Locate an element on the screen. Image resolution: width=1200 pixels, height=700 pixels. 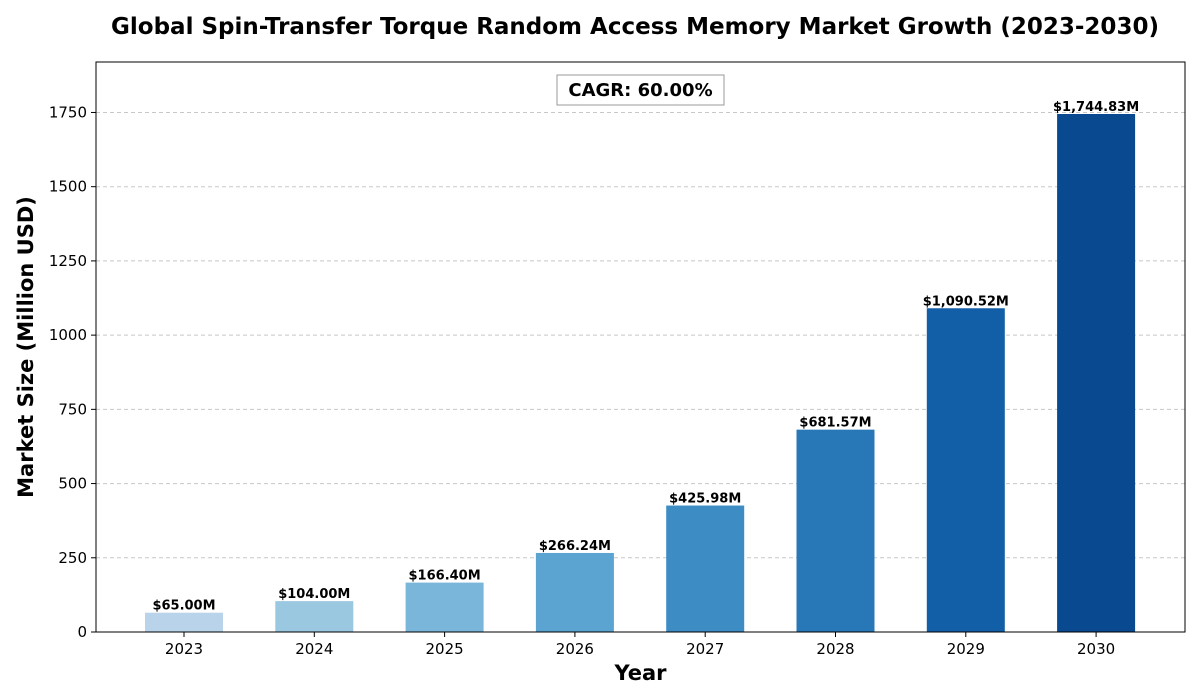
cagr-text: CAGR: 60.00% is located at coordinates (640, 90).